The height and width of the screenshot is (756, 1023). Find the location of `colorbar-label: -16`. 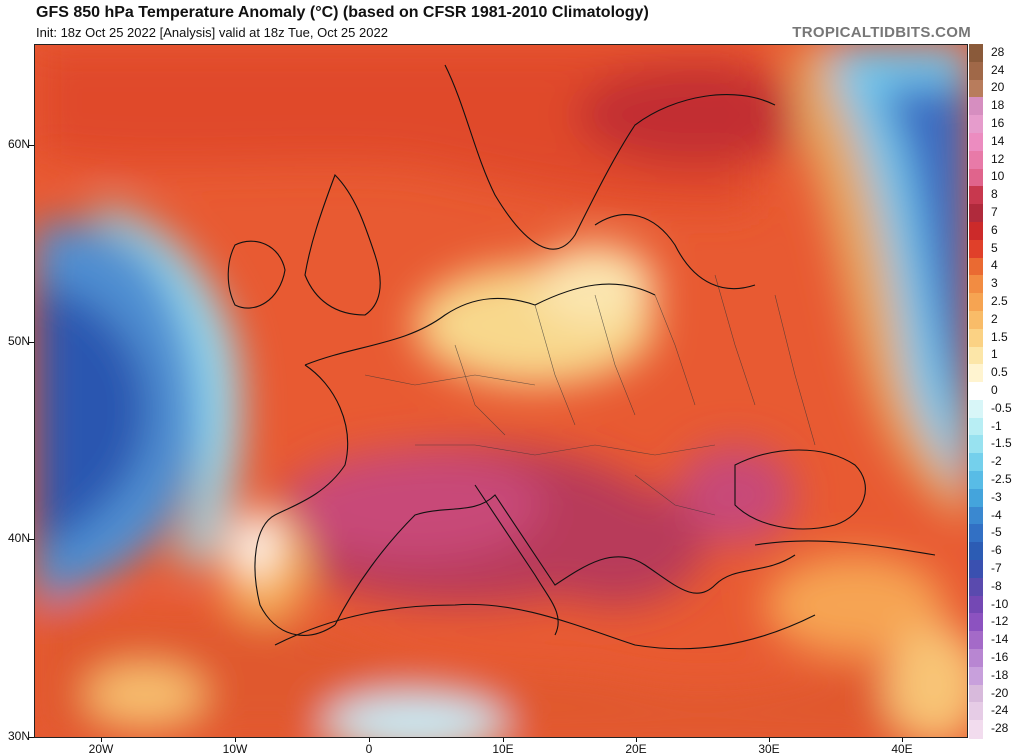

colorbar-label: -16 is located at coordinates (1000, 656).